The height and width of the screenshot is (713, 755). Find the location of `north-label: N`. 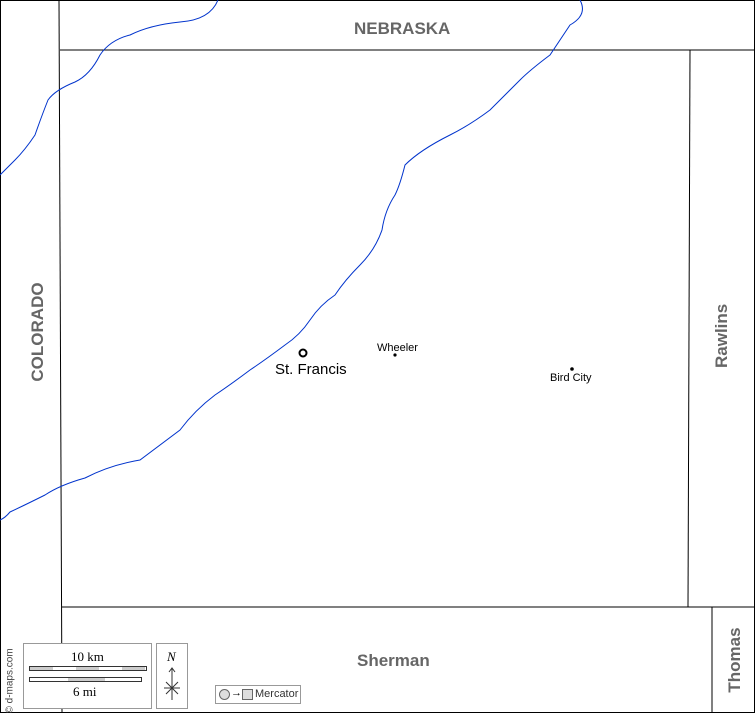

north-label: N is located at coordinates (171, 656).